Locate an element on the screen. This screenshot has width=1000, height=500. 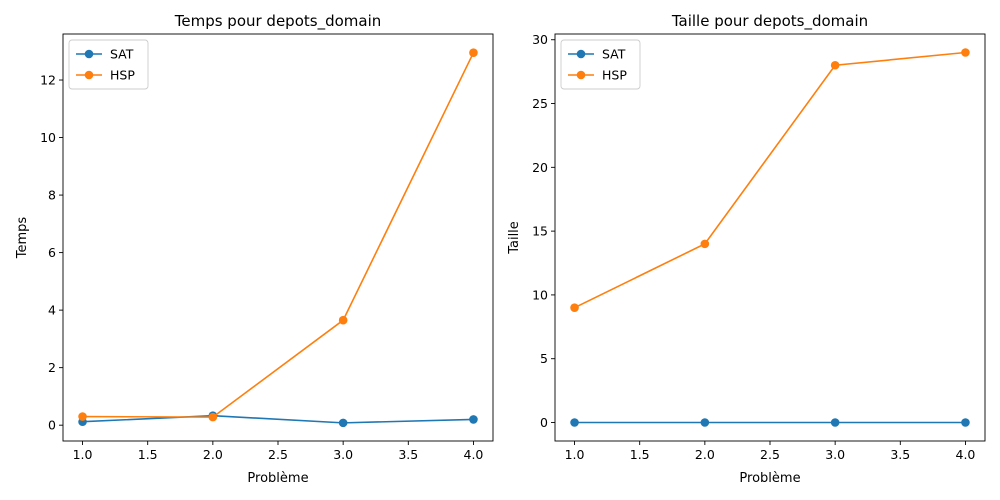
y-tick-label: 8 is located at coordinates (52, 195).